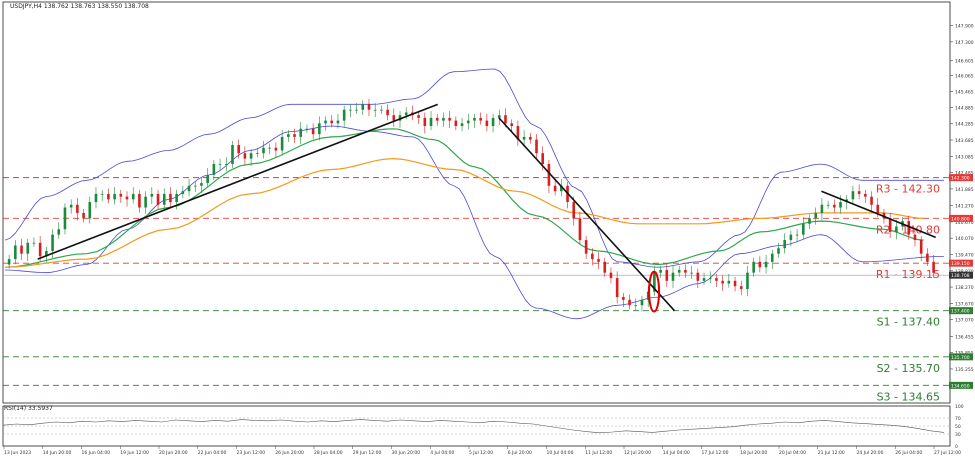 This screenshot has width=975, height=460. I want to click on x-tick-label: 14 Jun 20:00, so click(57, 453).